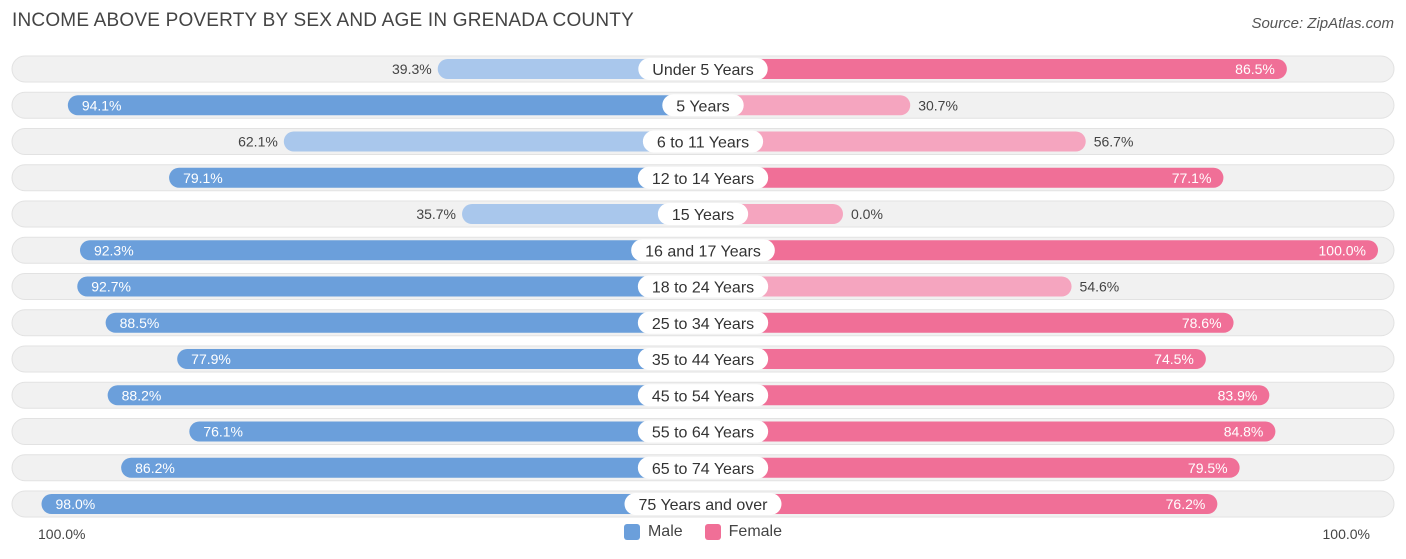 This screenshot has height=559, width=1406. I want to click on value-label-female: 77.1%, so click(1192, 178).